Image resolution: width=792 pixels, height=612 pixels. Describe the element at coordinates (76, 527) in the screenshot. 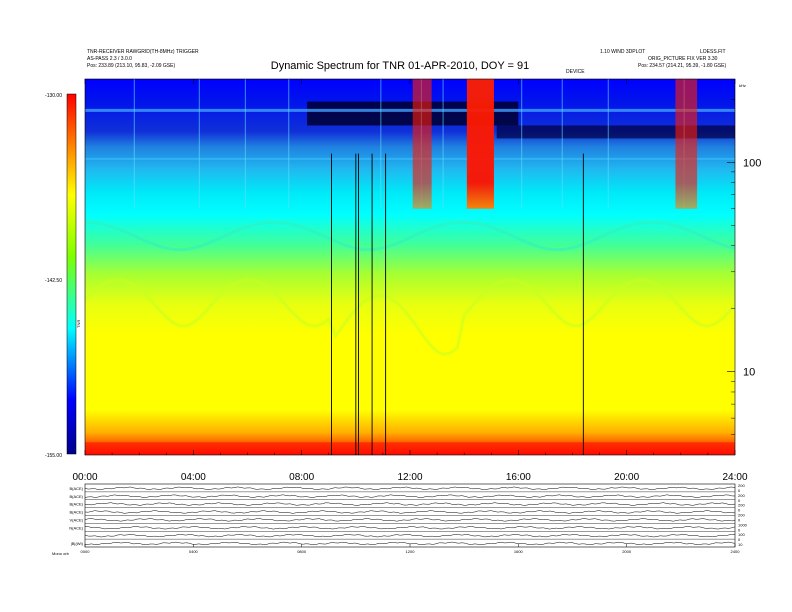

I see `panel-label: N(ACE)` at that location.